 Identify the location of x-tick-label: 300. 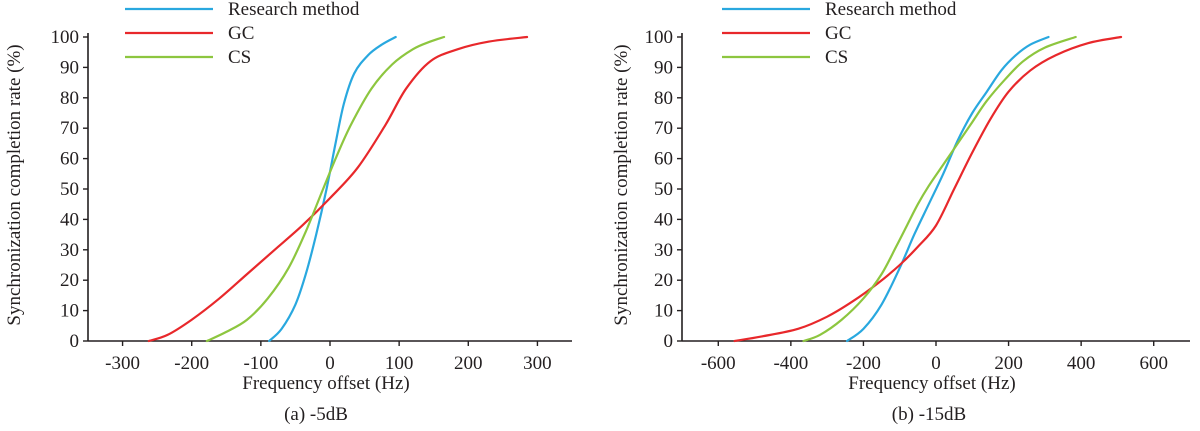
(537, 363).